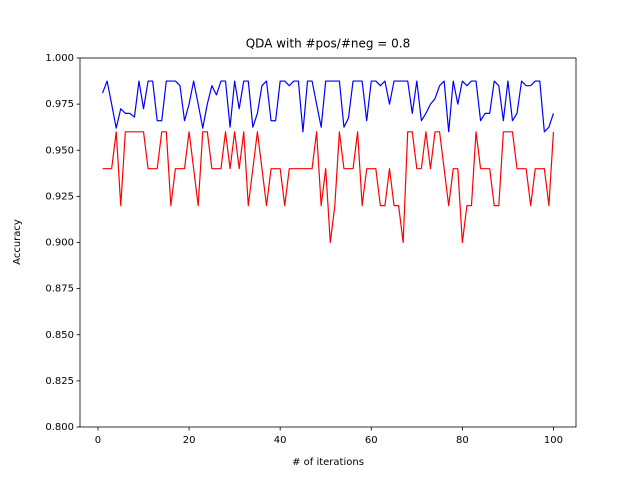 This screenshot has width=640, height=480. What do you see at coordinates (328, 44) in the screenshot?
I see `chart-title: QDA with #pos/#neg = 0.8` at bounding box center [328, 44].